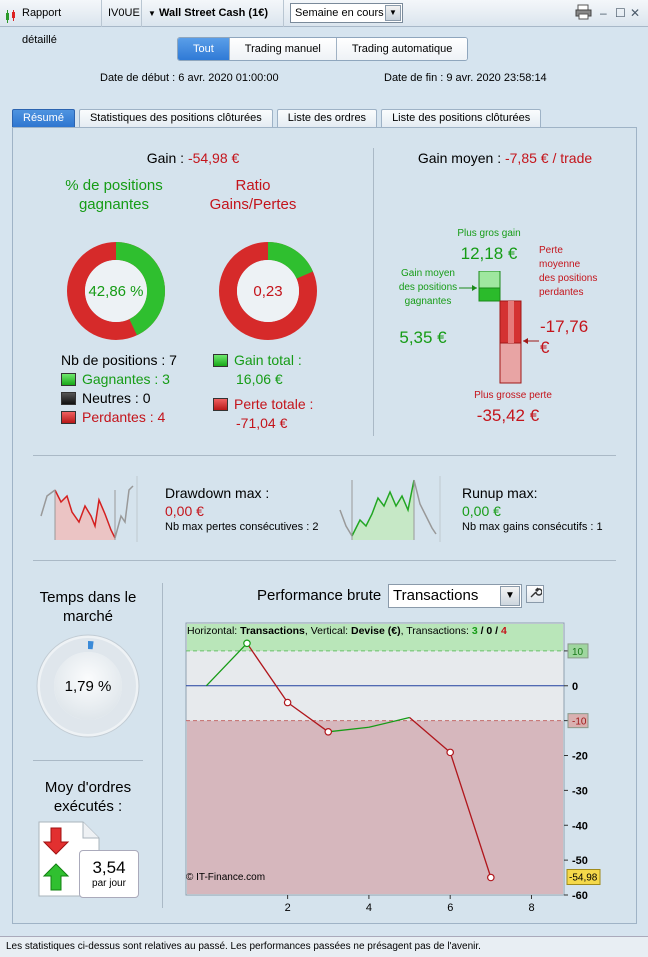 The height and width of the screenshot is (957, 648). What do you see at coordinates (213, 13) in the screenshot?
I see `instrument-selector: ▼ Wall Street Cash (1€)` at bounding box center [213, 13].